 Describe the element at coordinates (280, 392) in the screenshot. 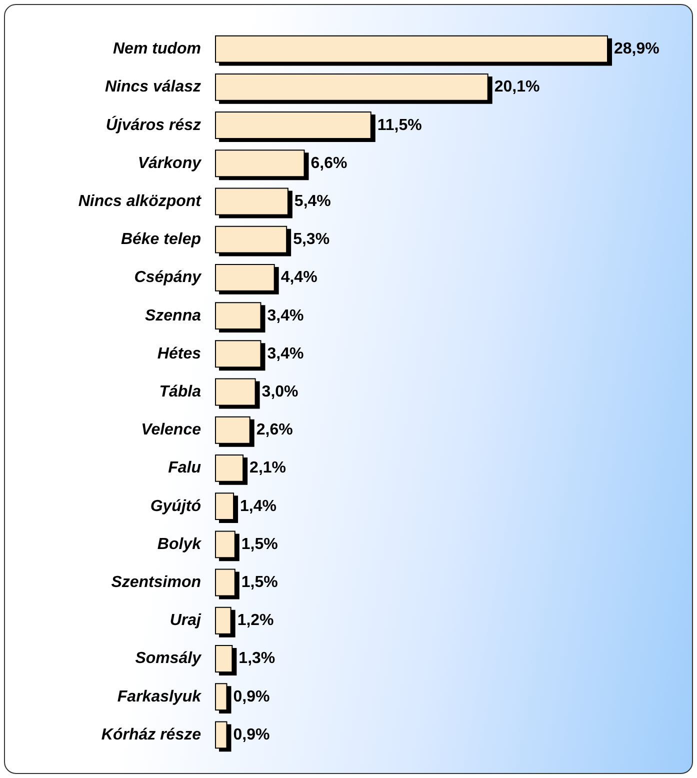

I see `data-label: 3,0%` at that location.